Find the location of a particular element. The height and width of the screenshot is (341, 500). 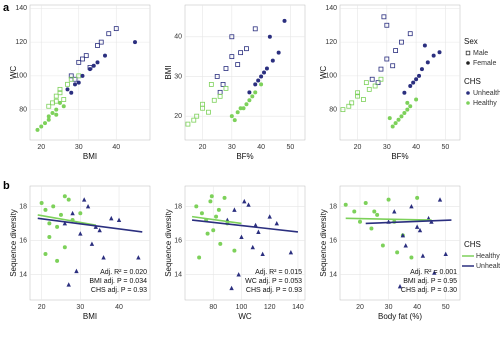

y-axis-label: WC is located at coordinates (13, 73).